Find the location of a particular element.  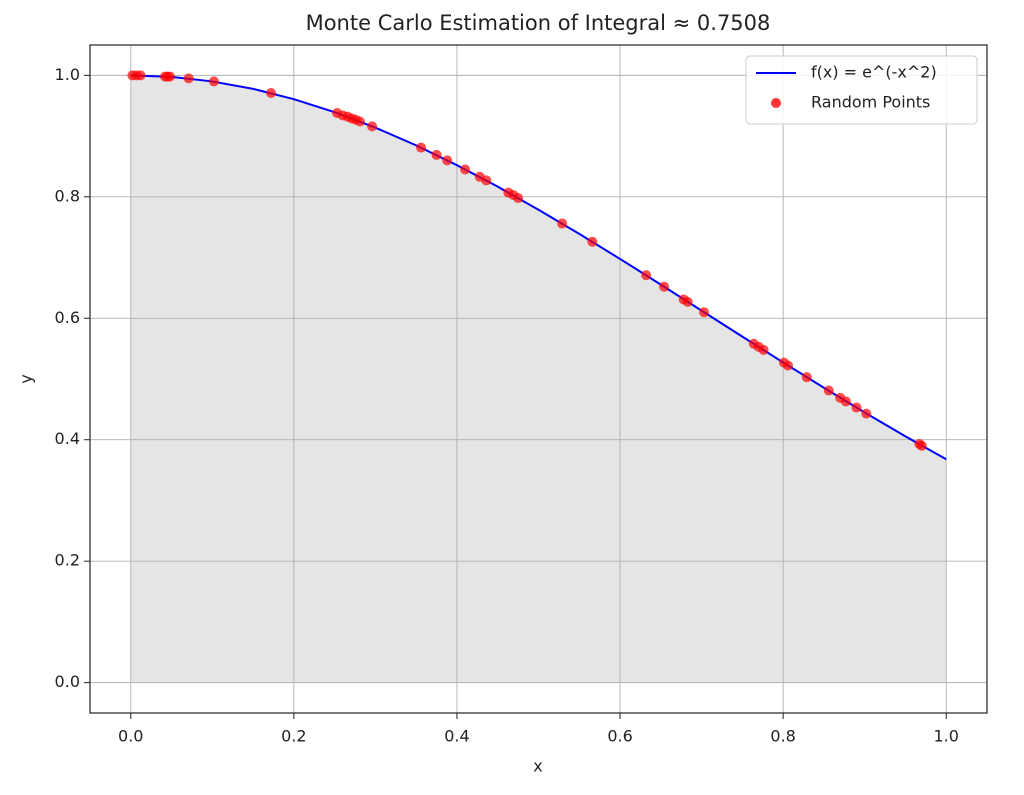

y-tick-label: 0.0 is located at coordinates (67, 681).